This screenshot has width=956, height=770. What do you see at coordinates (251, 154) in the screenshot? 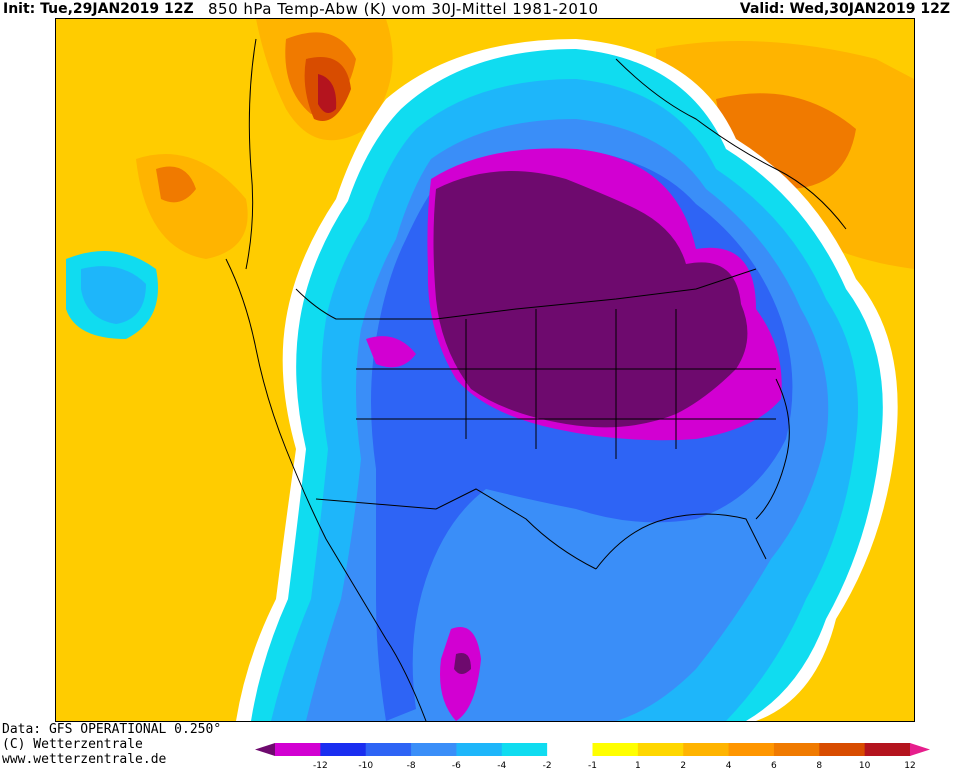
I see `pacific-coast-canada` at bounding box center [251, 154].